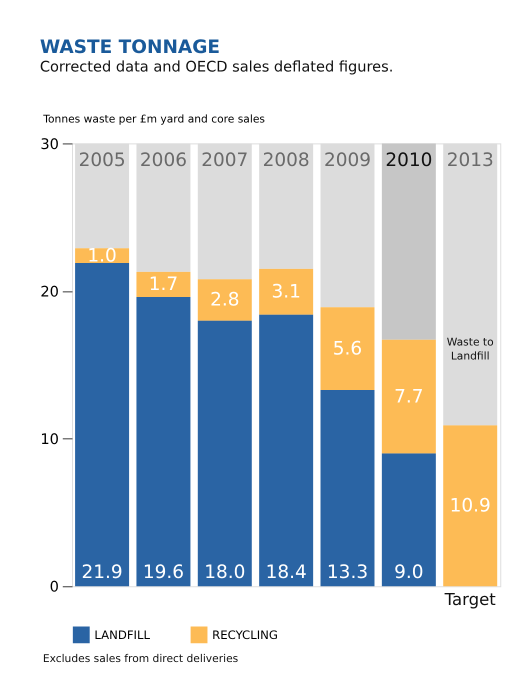 This screenshot has height=682, width=510. Describe the element at coordinates (163, 572) in the screenshot. I see `data-label: 19.6` at that location.